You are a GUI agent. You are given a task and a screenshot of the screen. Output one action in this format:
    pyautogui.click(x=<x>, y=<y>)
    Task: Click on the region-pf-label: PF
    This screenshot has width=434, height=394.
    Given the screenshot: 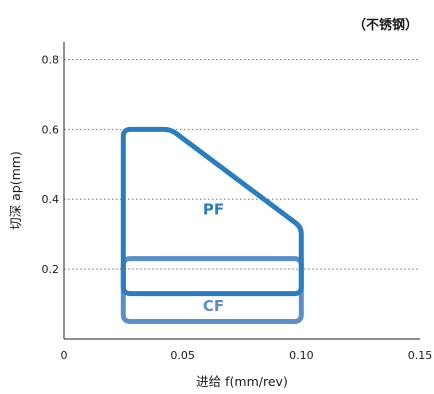 What is the action you would take?
    pyautogui.click(x=213, y=210)
    